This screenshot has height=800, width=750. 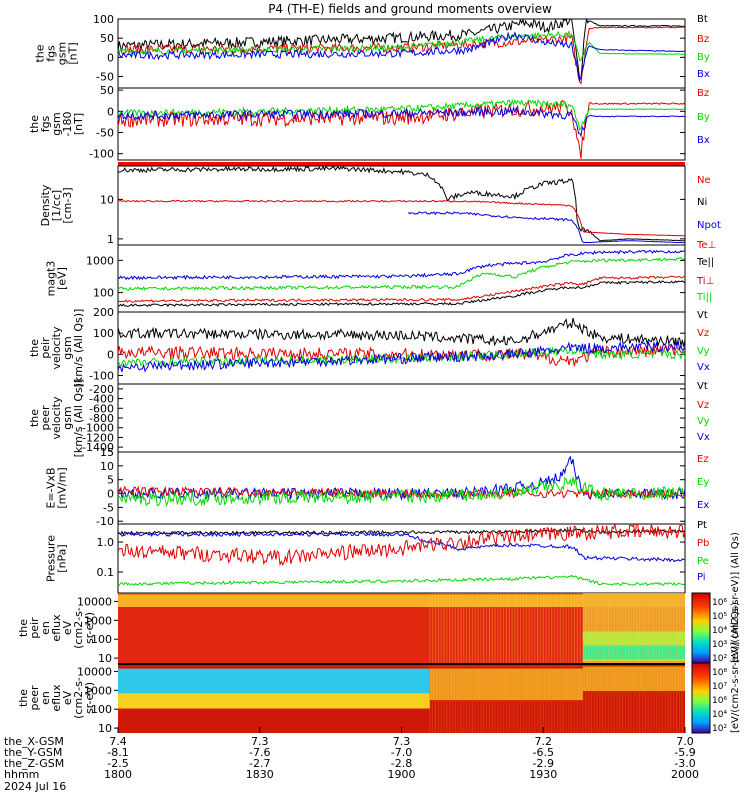 What do you see at coordinates (401, 218) in the screenshot?
I see `series-Ne` at bounding box center [401, 218].